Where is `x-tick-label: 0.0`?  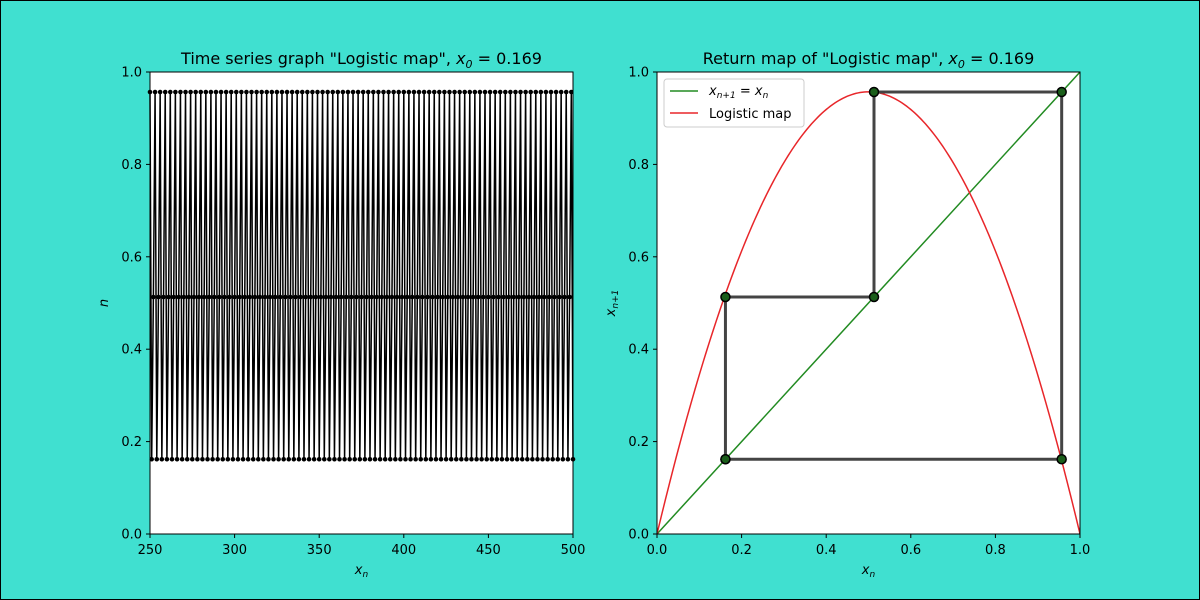 x-tick-label: 0.0 is located at coordinates (657, 550).